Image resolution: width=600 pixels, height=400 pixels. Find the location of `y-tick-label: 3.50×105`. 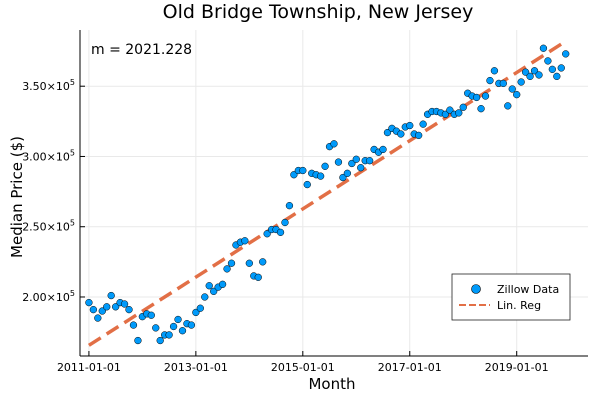

y-tick-label: 3.50×105 is located at coordinates (48, 85).